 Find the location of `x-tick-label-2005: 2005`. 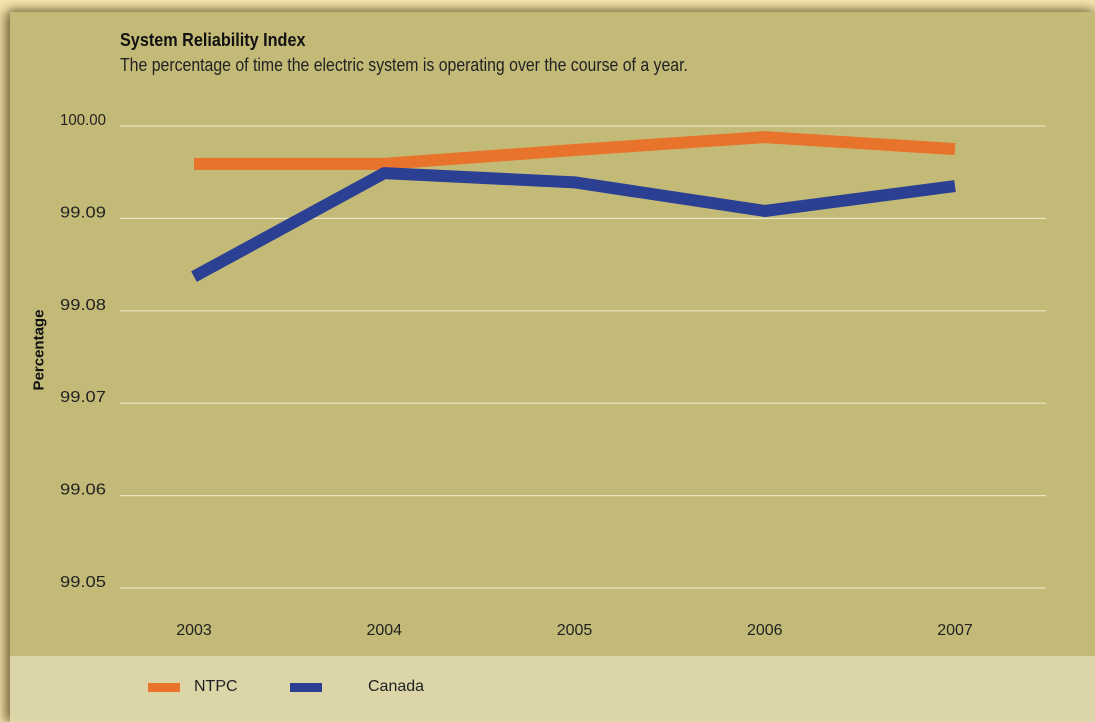

x-tick-label-2005: 2005 is located at coordinates (575, 630).